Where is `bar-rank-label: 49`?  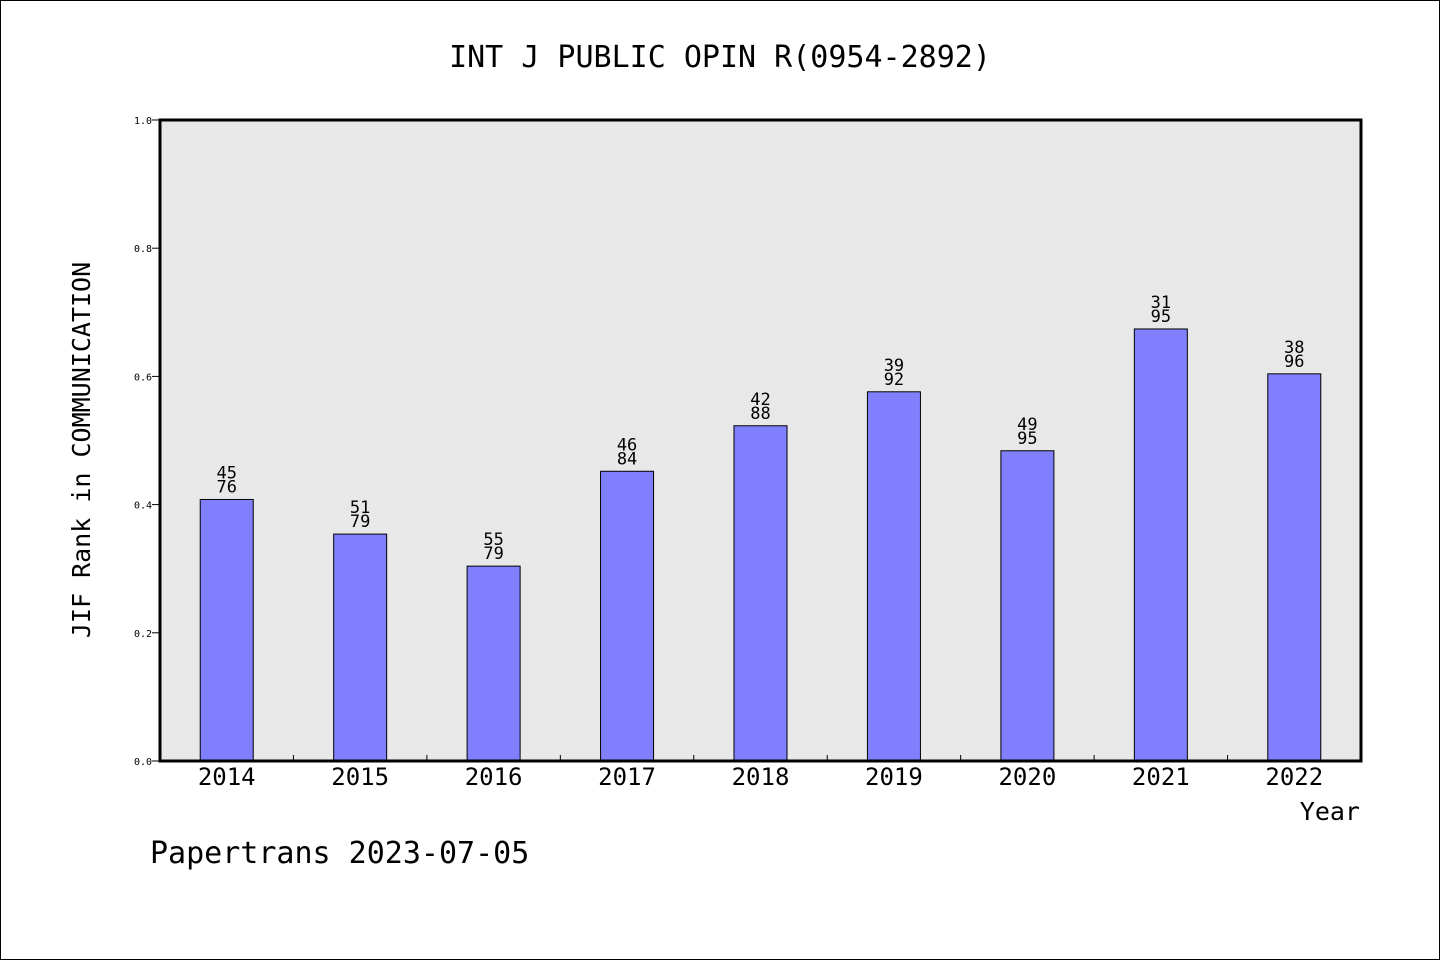 bar-rank-label: 49 is located at coordinates (1027, 425).